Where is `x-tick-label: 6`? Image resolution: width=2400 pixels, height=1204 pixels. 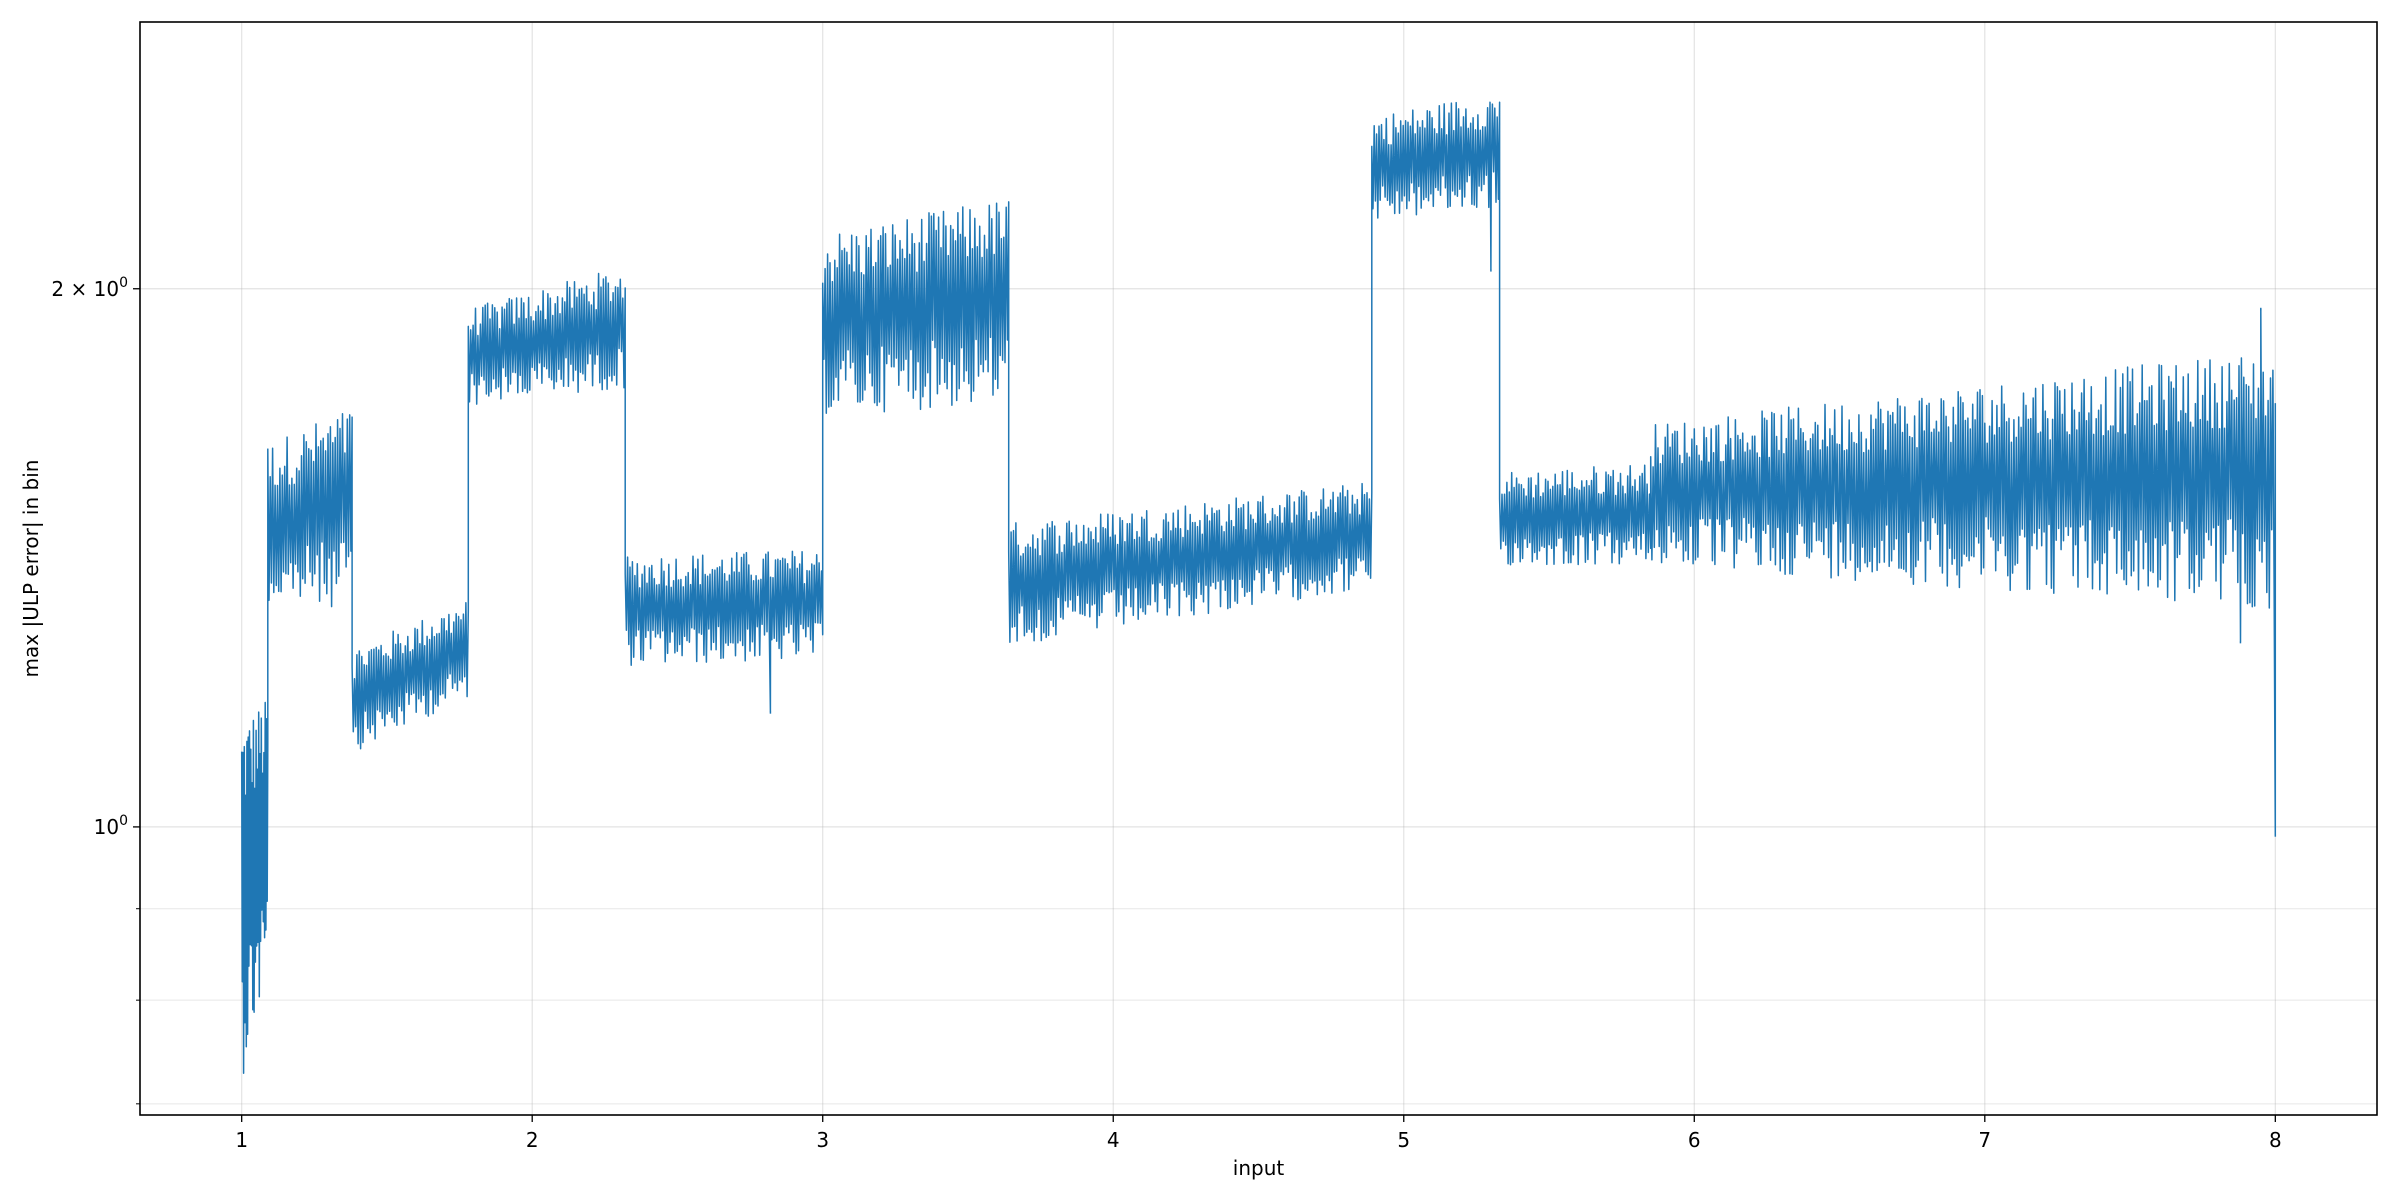 x-tick-label: 6 is located at coordinates (1694, 1140).